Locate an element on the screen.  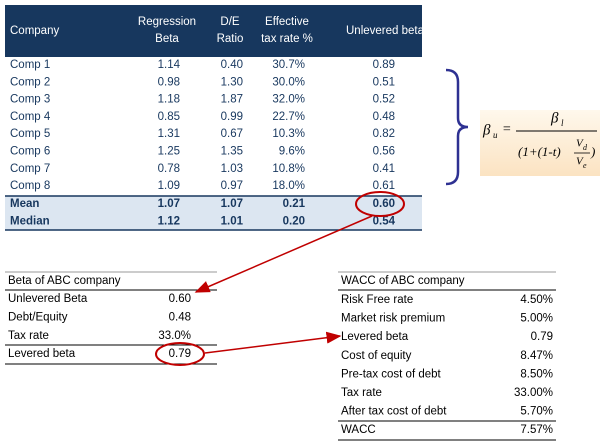
cell: Comp 6 is located at coordinates (30, 152).